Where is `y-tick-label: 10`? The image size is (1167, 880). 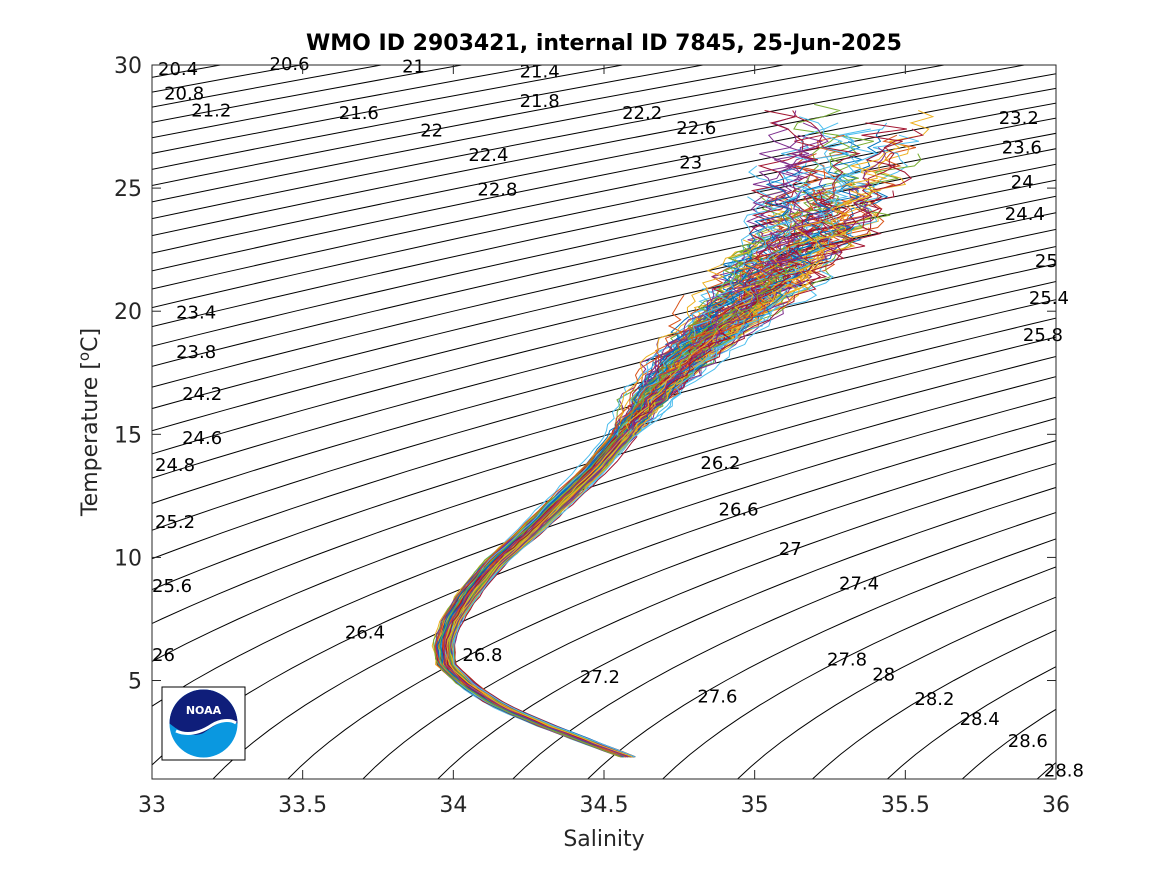 y-tick-label: 10 is located at coordinates (128, 558).